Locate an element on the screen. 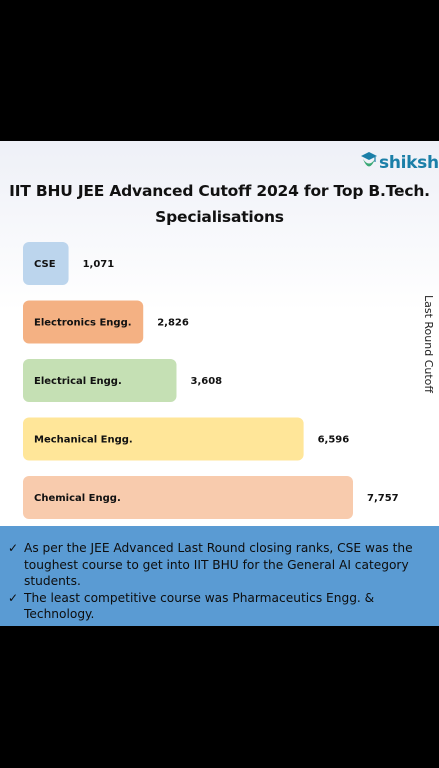  category-label: Chemical Engg. is located at coordinates (77, 498).